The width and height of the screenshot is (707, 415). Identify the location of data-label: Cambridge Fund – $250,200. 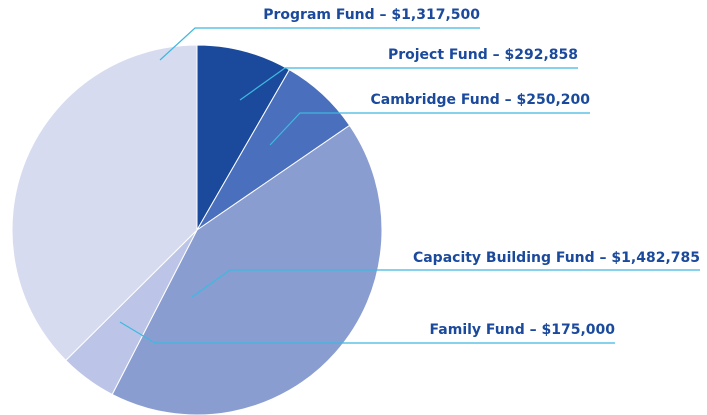
(480, 100).